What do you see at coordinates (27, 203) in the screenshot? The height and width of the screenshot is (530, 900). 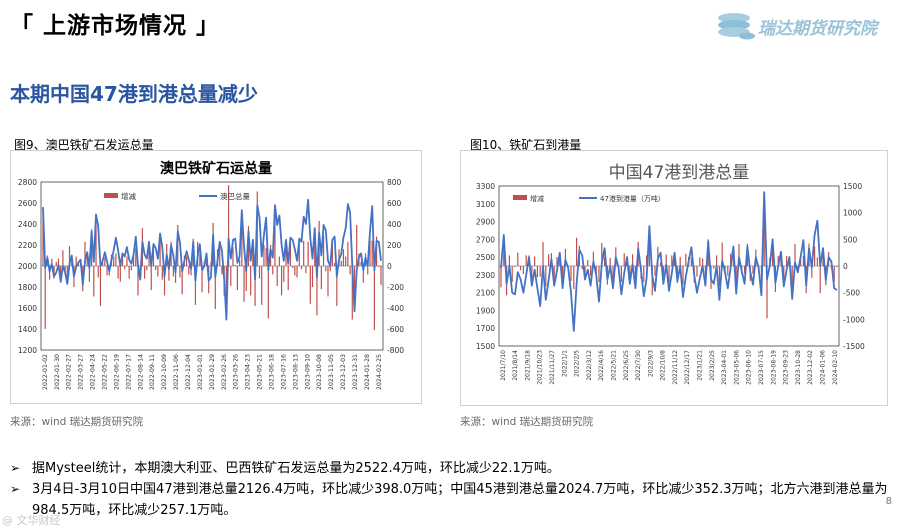 I see `y-left-tick-label: 2600` at bounding box center [27, 203].